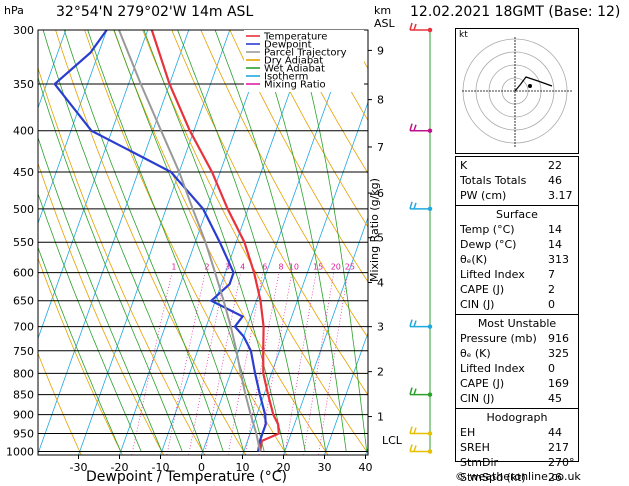  What do you see at coordinates (23, 415) in the screenshot?
I see `pressure-tick-label: 900` at bounding box center [23, 415].